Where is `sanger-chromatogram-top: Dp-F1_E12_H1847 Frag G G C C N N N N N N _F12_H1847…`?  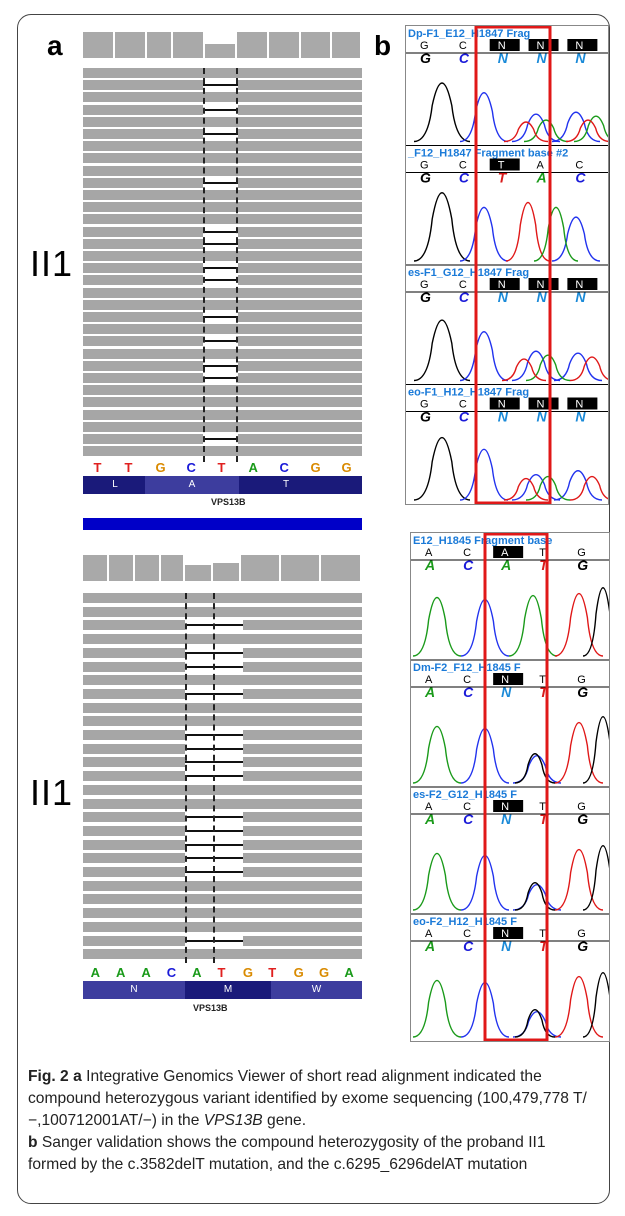 sanger-chromatogram-top: Dp-F1_E12_H1847 Frag G G C C N N N N N N _F12_H1847… is located at coordinates (507, 265).